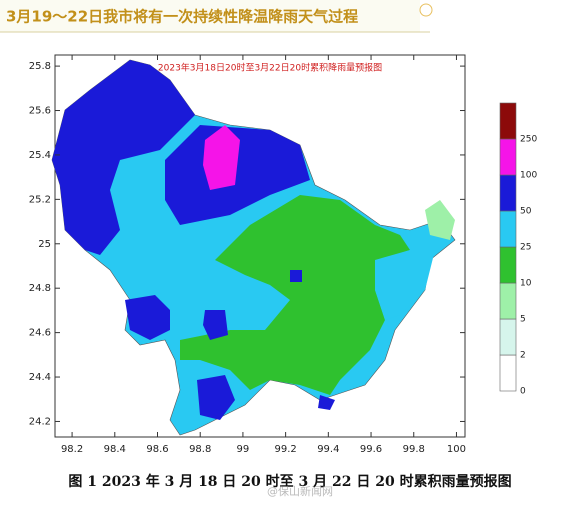 This screenshot has width=562, height=509. Describe the element at coordinates (40, 199) in the screenshot. I see `y-tick-label: 25.2` at that location.